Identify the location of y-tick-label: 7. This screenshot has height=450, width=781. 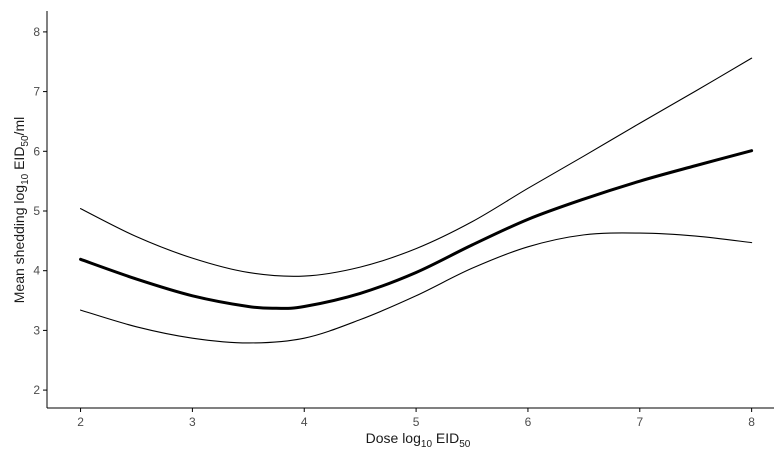
(36, 92).